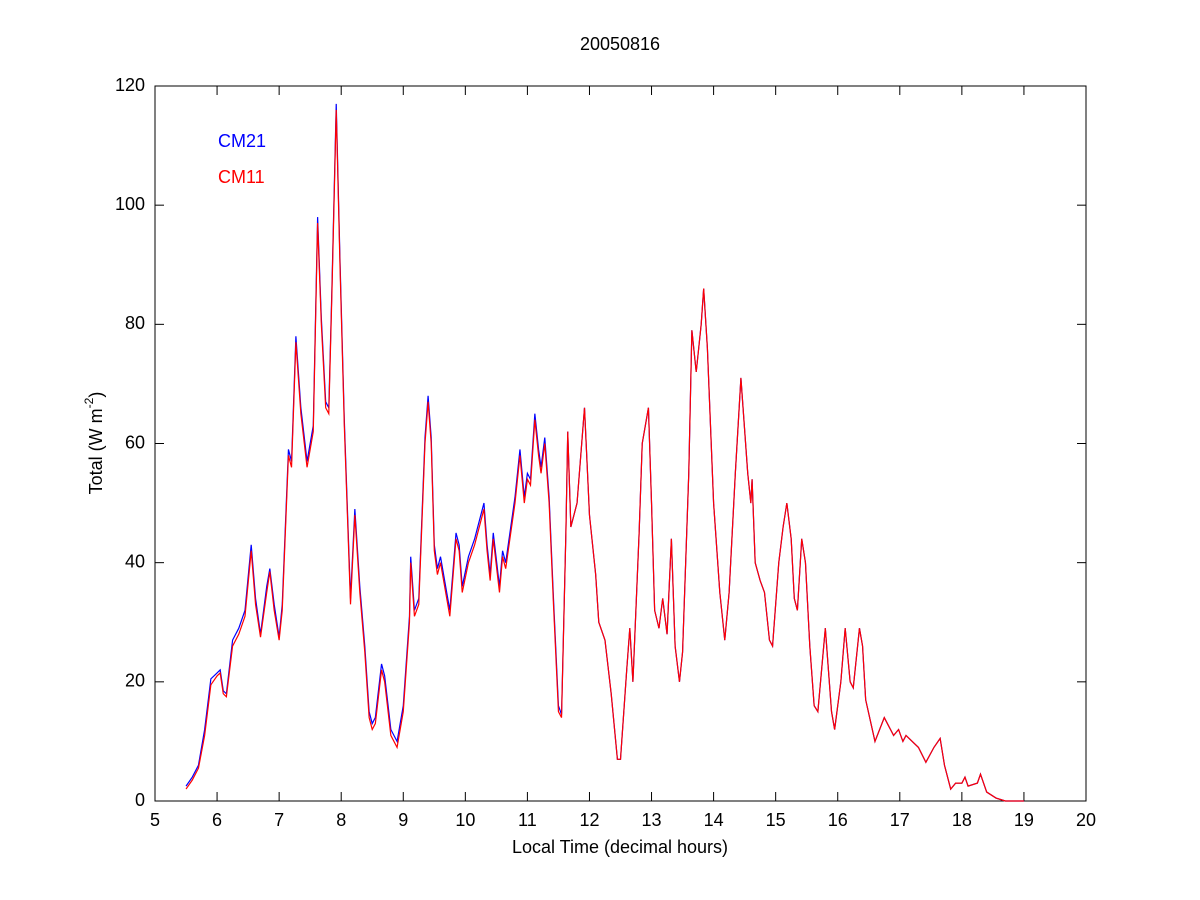 This screenshot has height=900, width=1200. I want to click on y-tick-label: 120, so click(130, 85).